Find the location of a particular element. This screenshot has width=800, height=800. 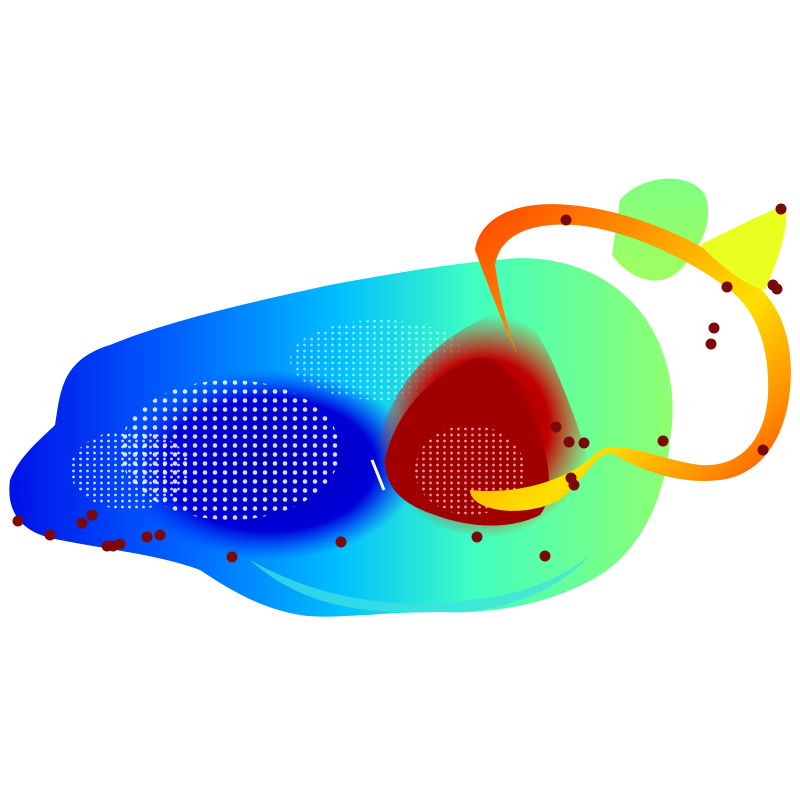

left-mesh-region is located at coordinates (130, 470).